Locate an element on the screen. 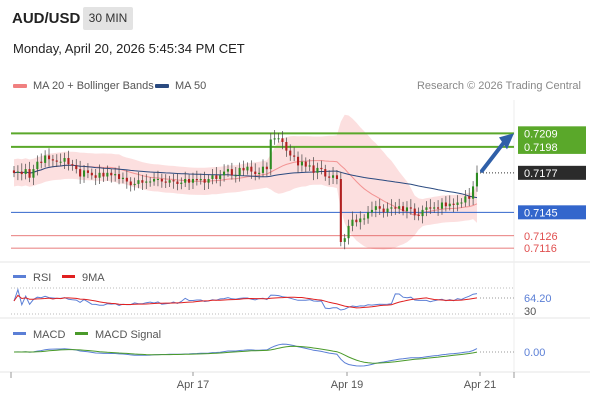  x-label-apr21: Apr 21 is located at coordinates (480, 385).